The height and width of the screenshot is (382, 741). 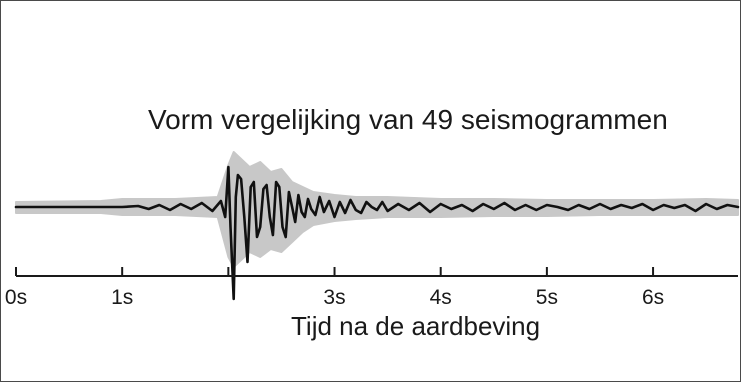 I want to click on x-tick-label: 4s, so click(x=441, y=297).